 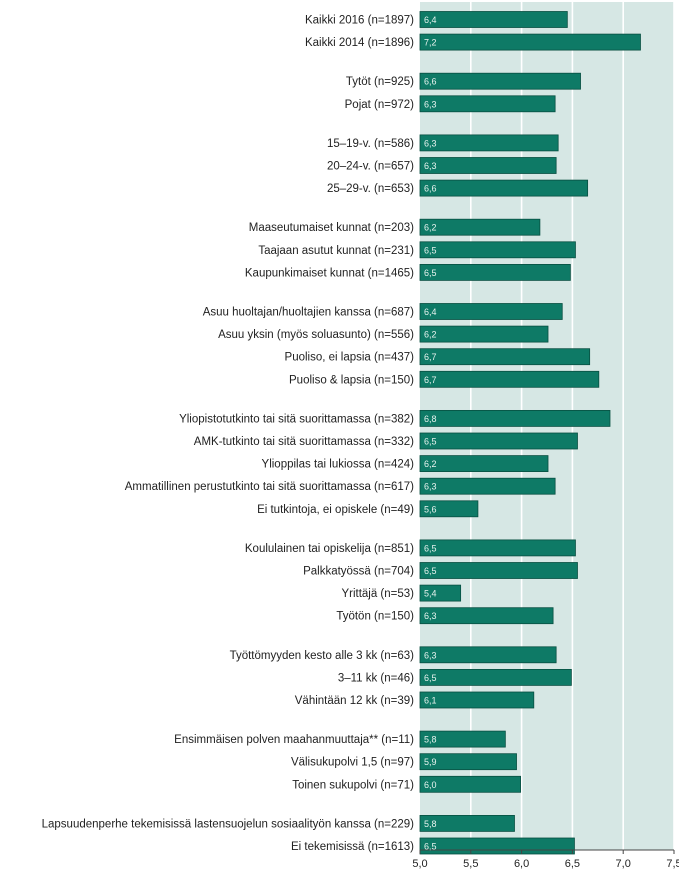 What do you see at coordinates (430, 43) in the screenshot?
I see `data-label: 7,2` at bounding box center [430, 43].